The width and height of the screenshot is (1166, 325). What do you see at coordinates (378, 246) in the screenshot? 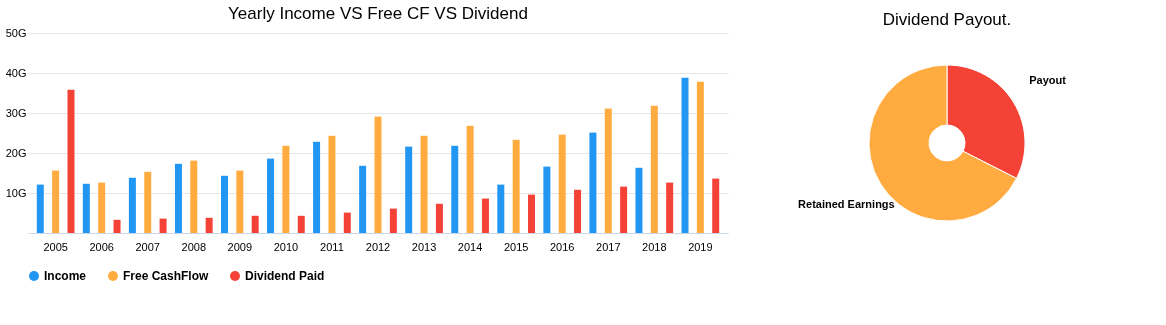
I see `x-tick-label: 2012` at bounding box center [378, 246].